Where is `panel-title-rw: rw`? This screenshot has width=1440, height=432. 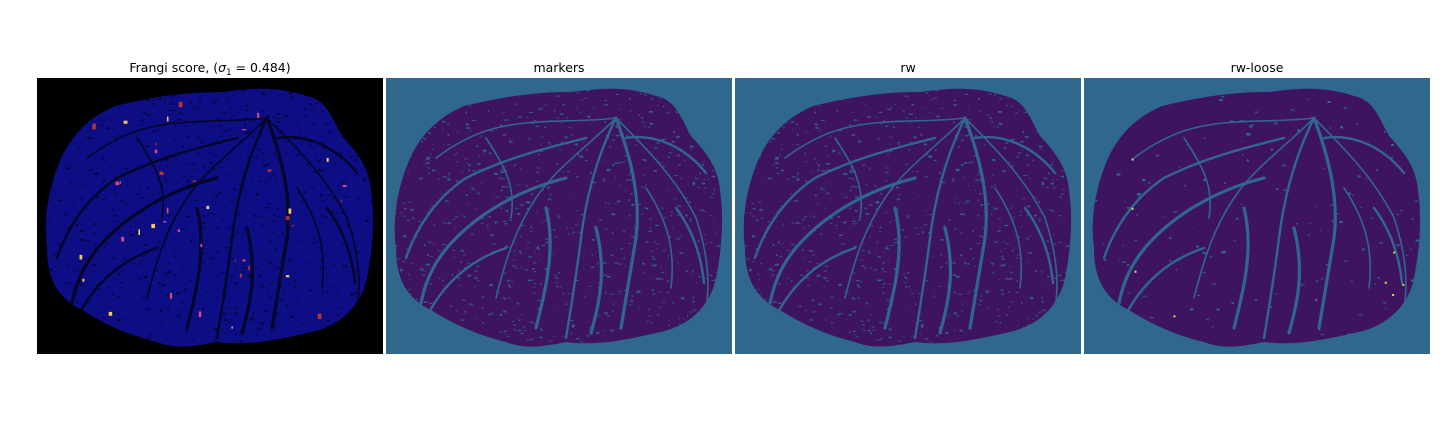 panel-title-rw: rw is located at coordinates (908, 67).